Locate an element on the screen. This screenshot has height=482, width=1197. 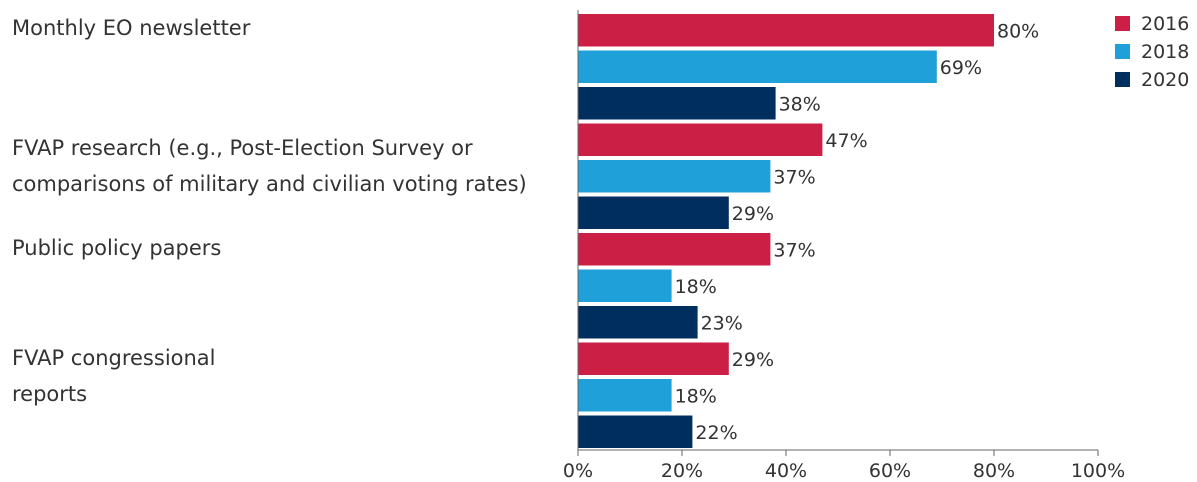
x-tick-label-2: 40% is located at coordinates (786, 471).